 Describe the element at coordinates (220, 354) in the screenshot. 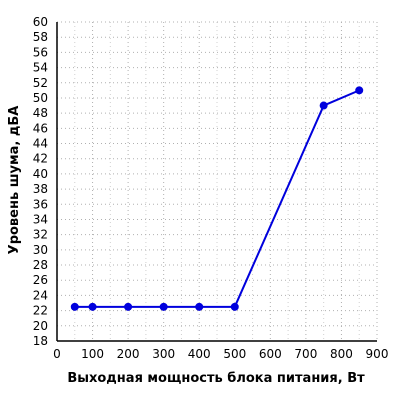

I see `x-tick-labels: 0 100 200 300 400 500 600 700 800 900` at that location.